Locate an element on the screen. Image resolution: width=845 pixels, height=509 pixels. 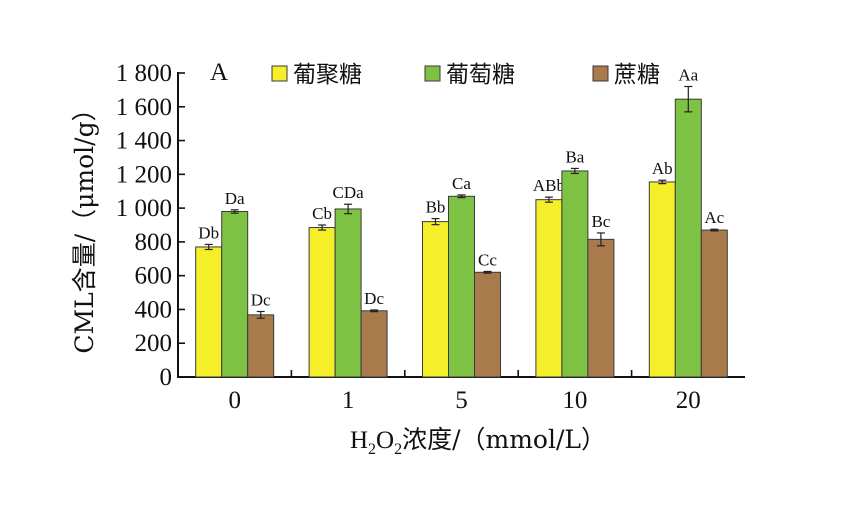
y-tick-label: 1 000 is located at coordinates (144, 208).